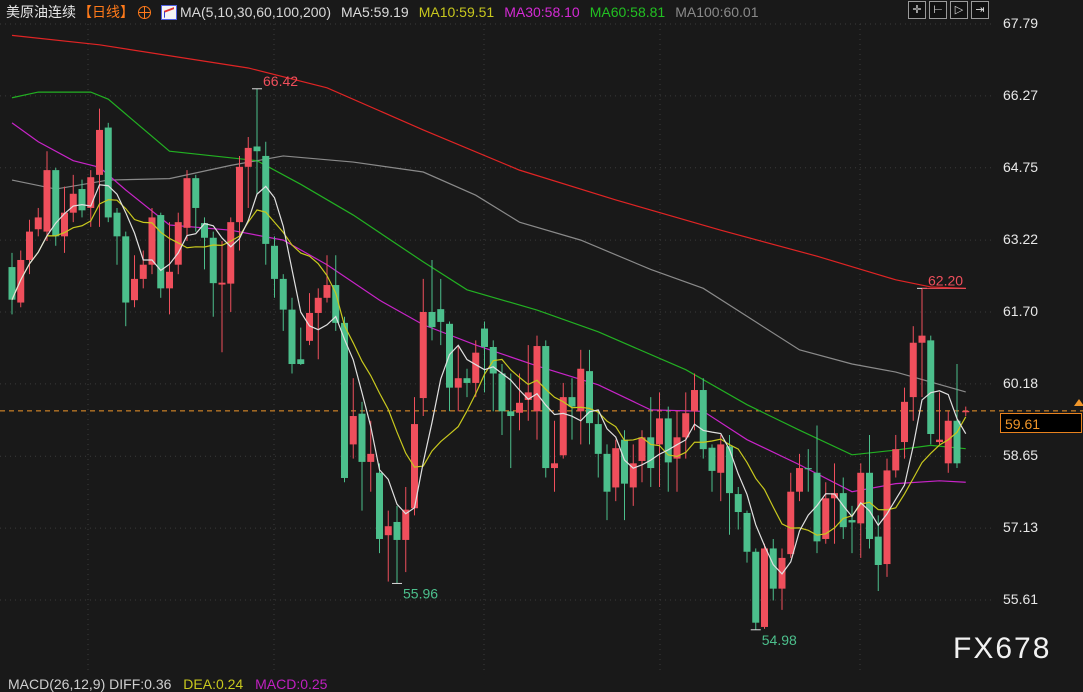  I want to click on y-tick-label: 57.13, so click(1021, 527).